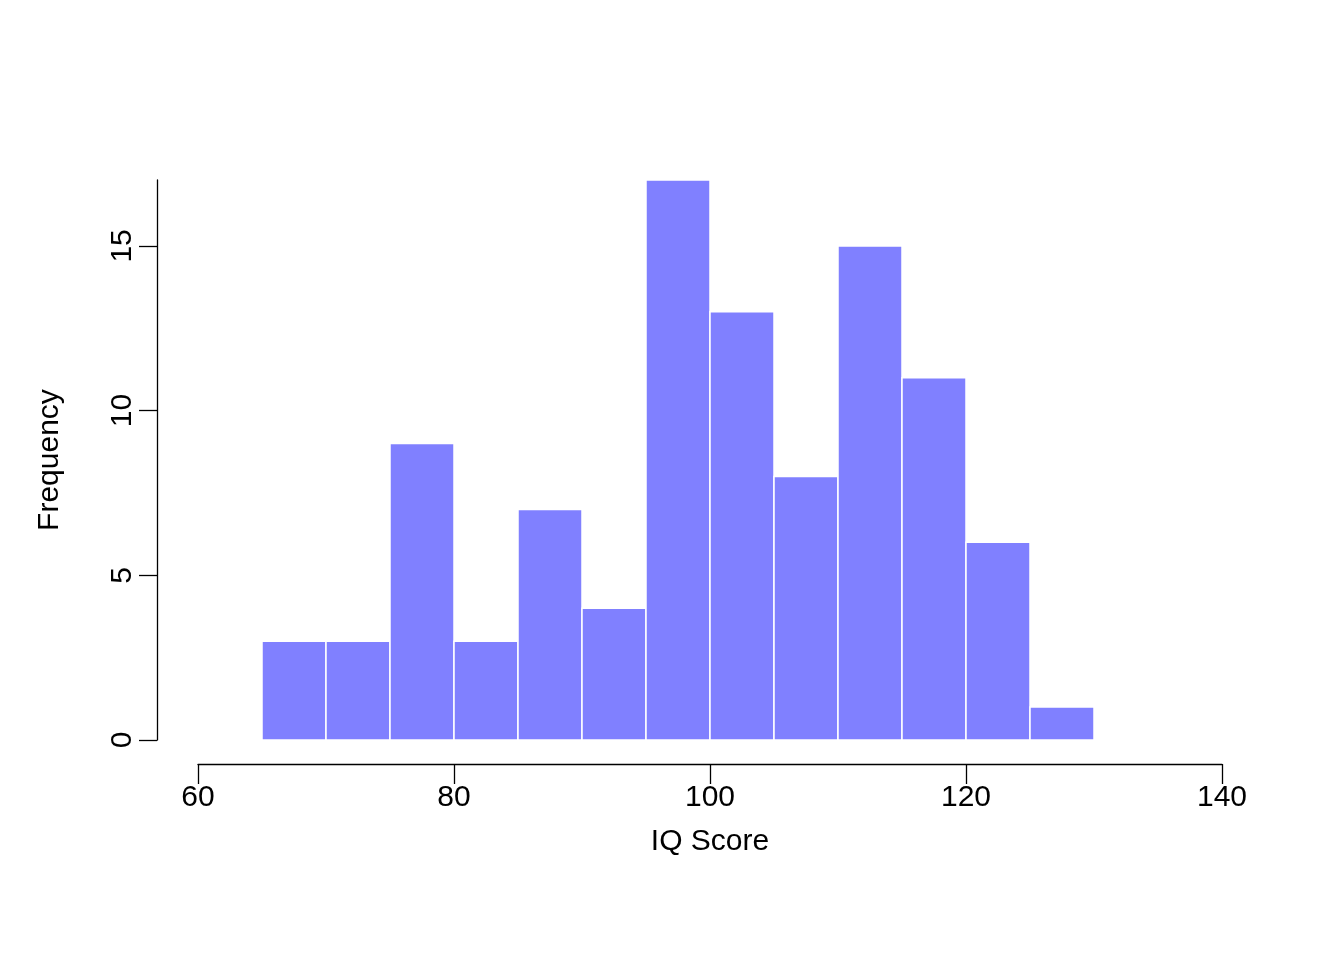  I want to click on x-tick-label: 100, so click(710, 795).